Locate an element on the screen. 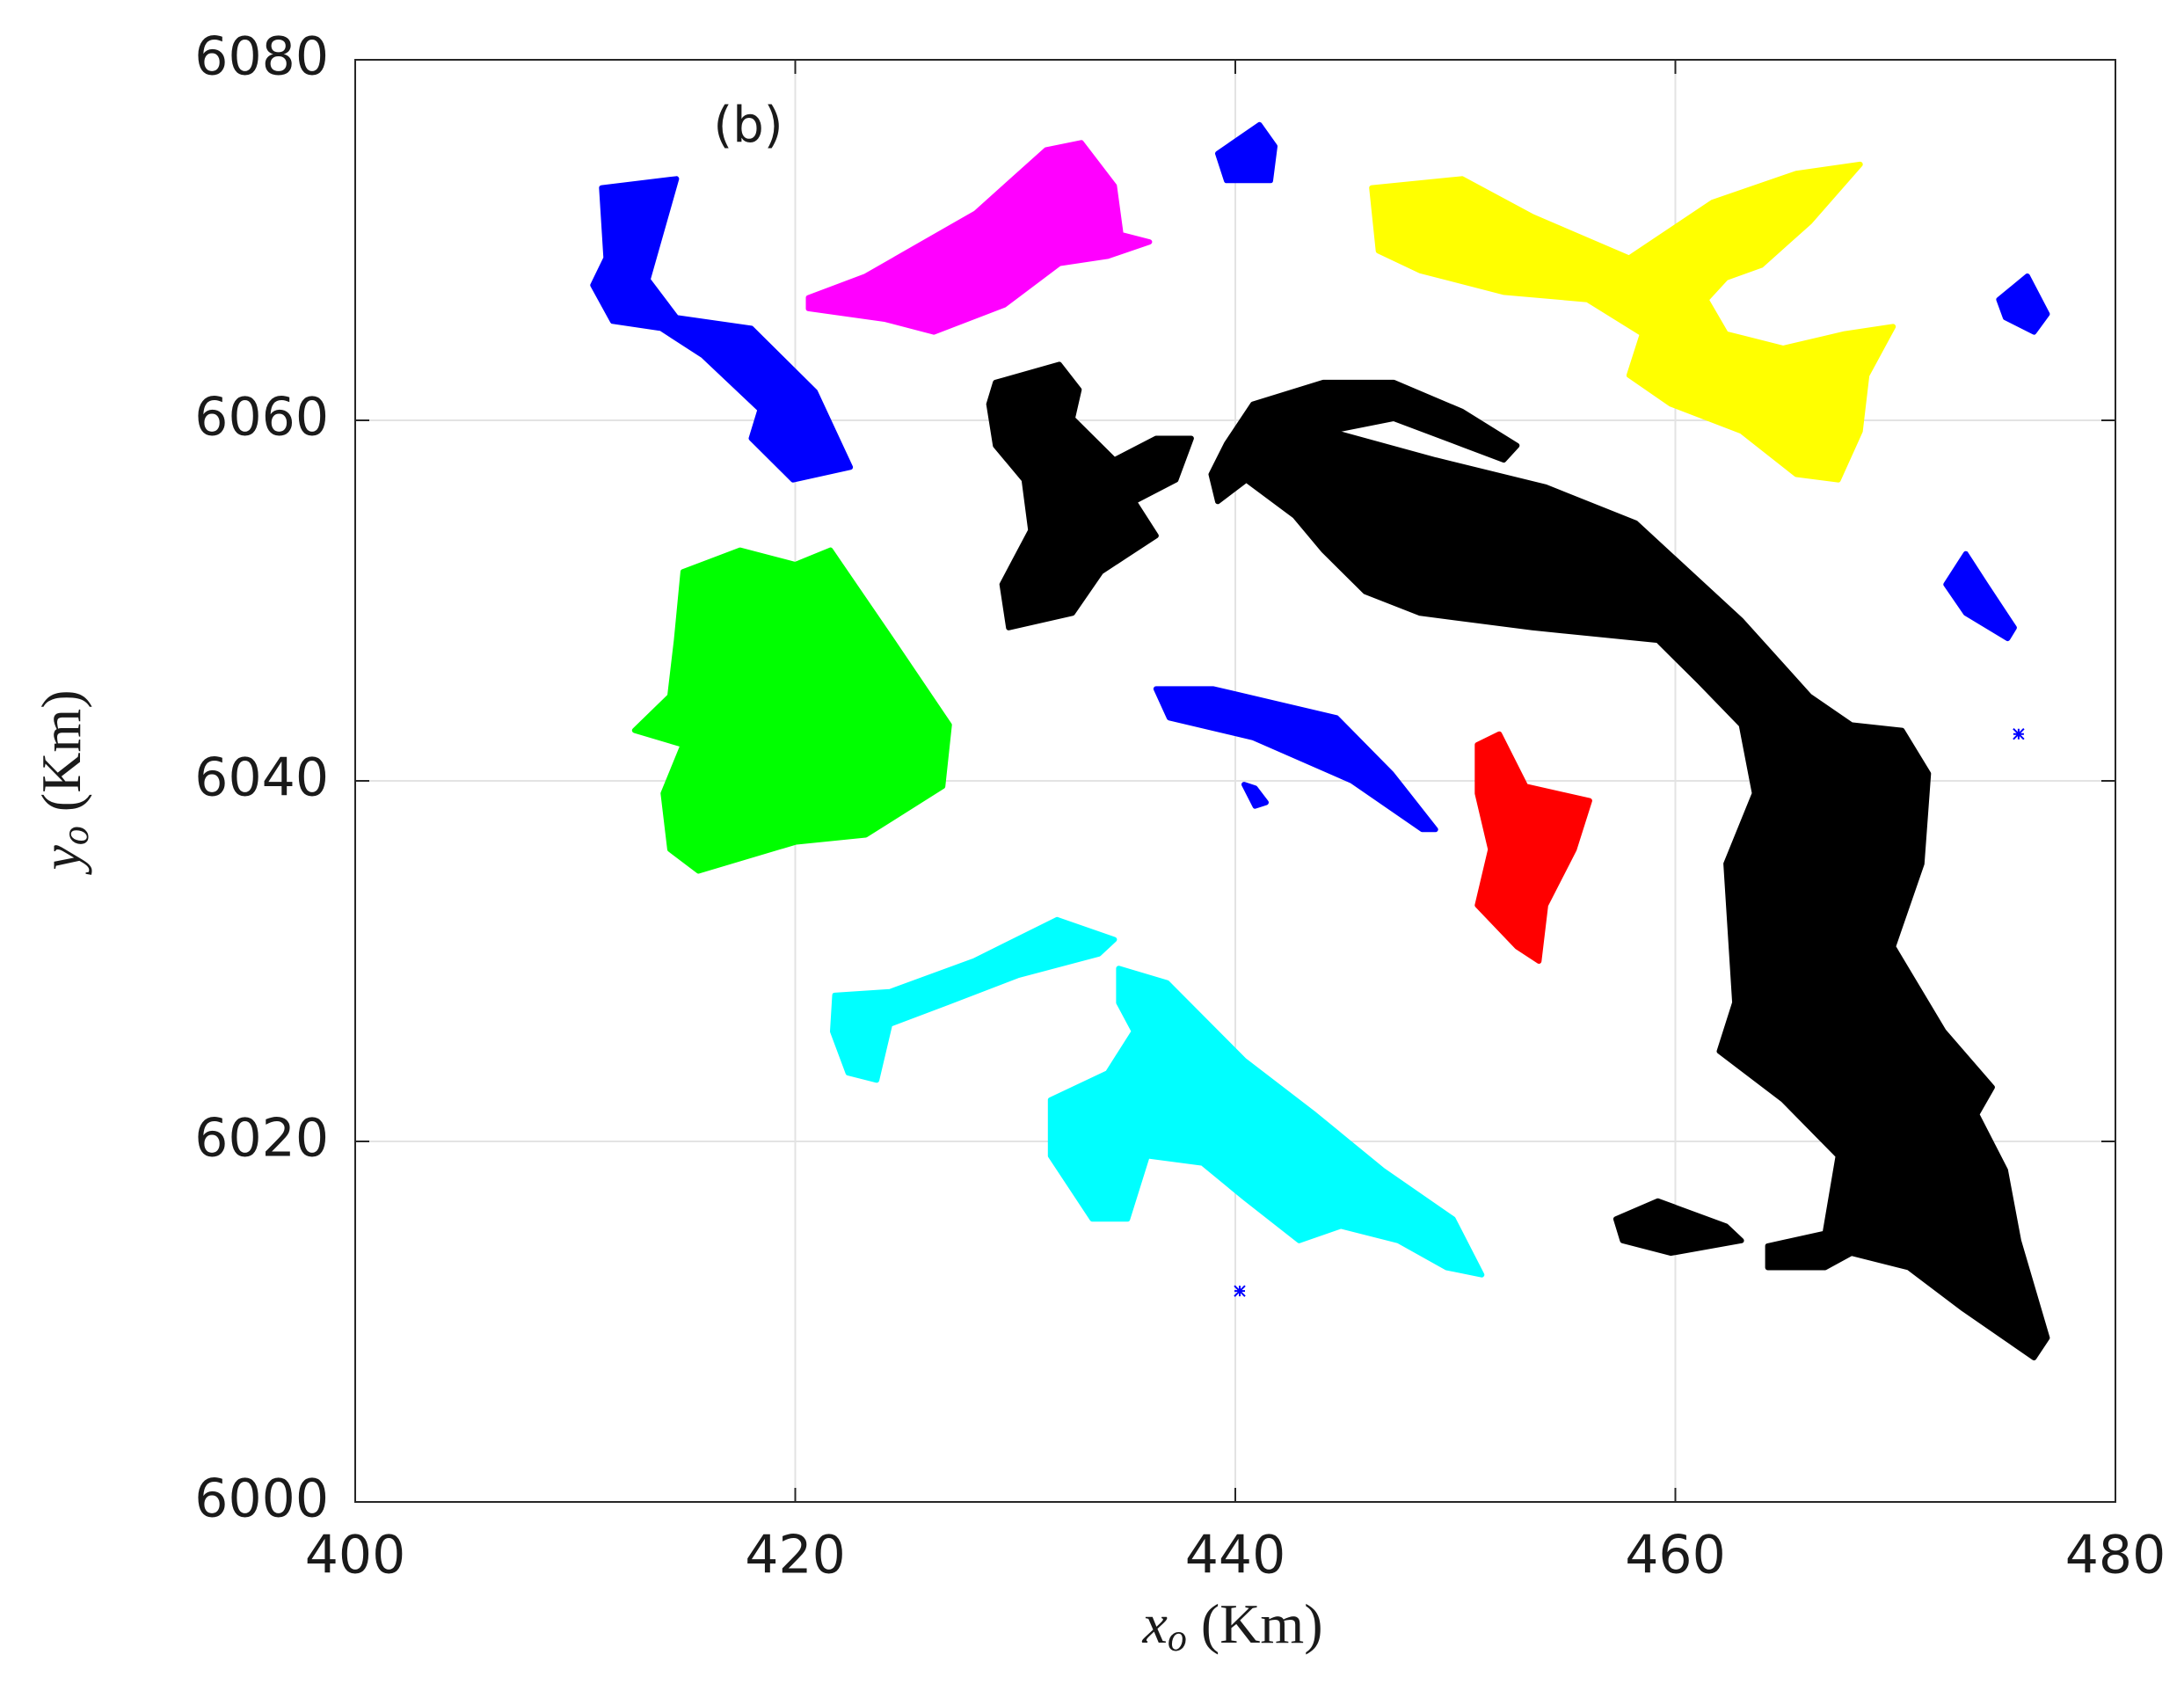  x-axis-symbol: x is located at coordinates (1154, 1624).